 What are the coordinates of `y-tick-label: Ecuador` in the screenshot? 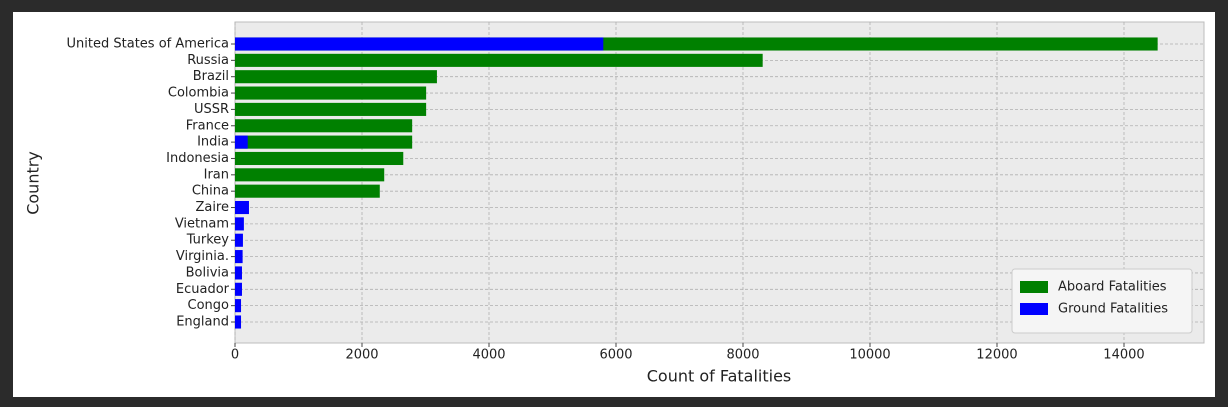 It's located at (203, 289).